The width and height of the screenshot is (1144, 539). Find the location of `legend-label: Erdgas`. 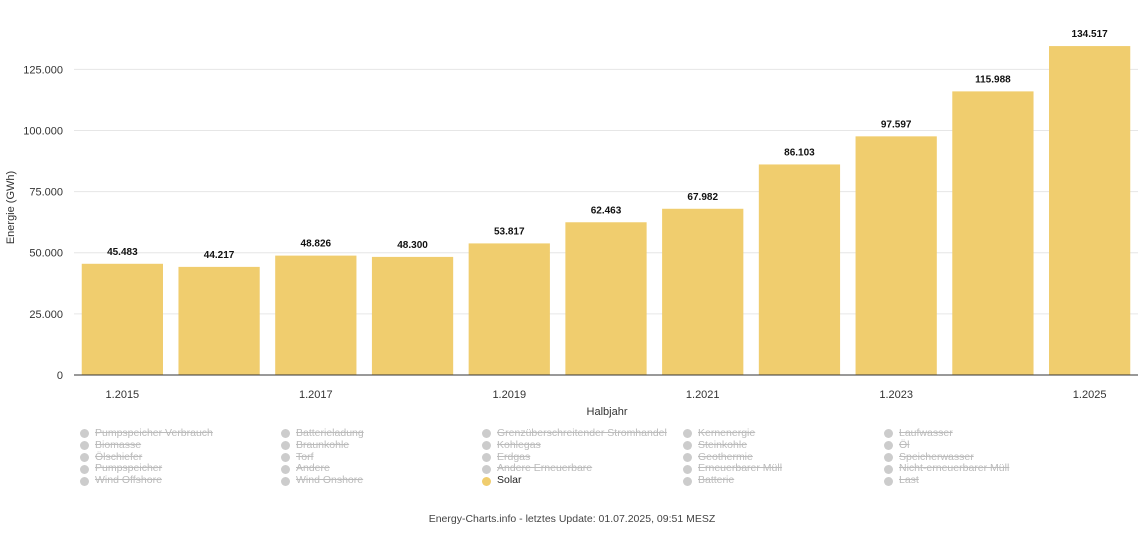

legend-label: Erdgas is located at coordinates (514, 456).